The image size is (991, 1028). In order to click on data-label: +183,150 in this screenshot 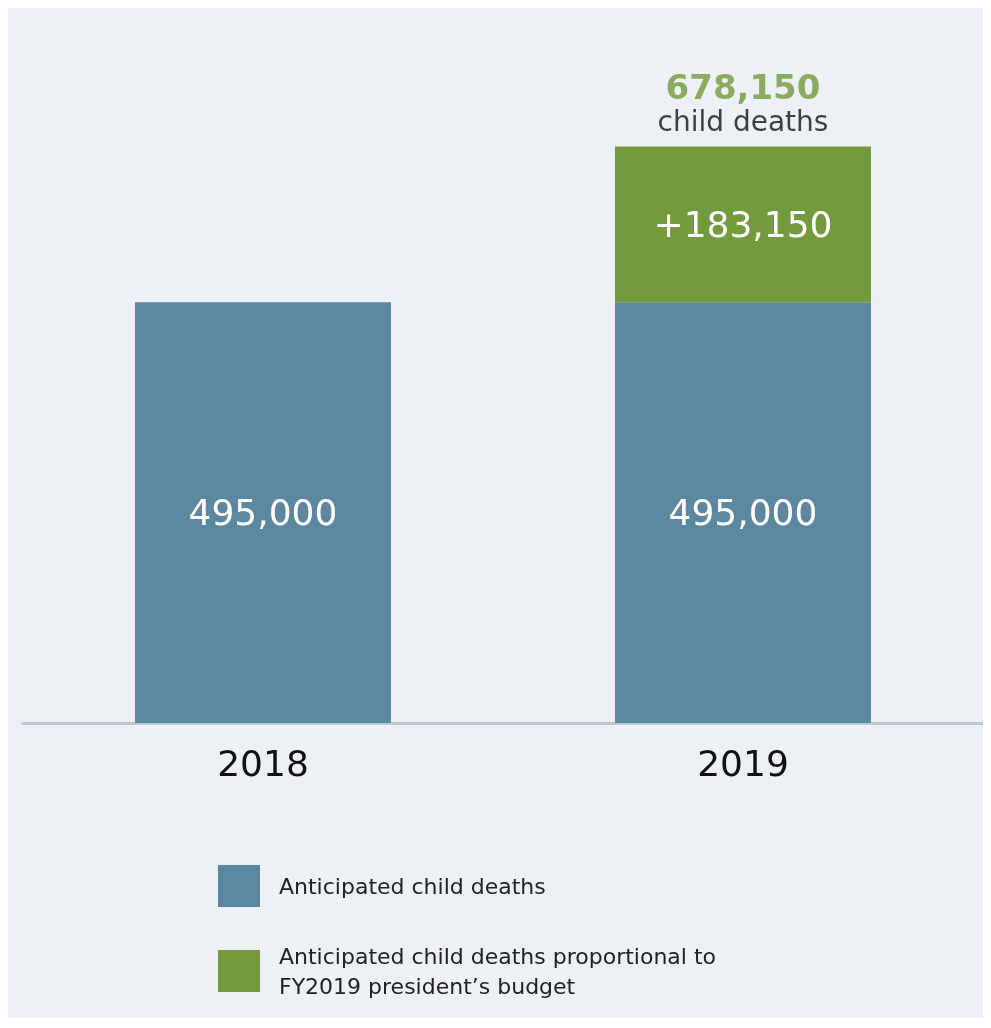, I will do `click(743, 224)`.